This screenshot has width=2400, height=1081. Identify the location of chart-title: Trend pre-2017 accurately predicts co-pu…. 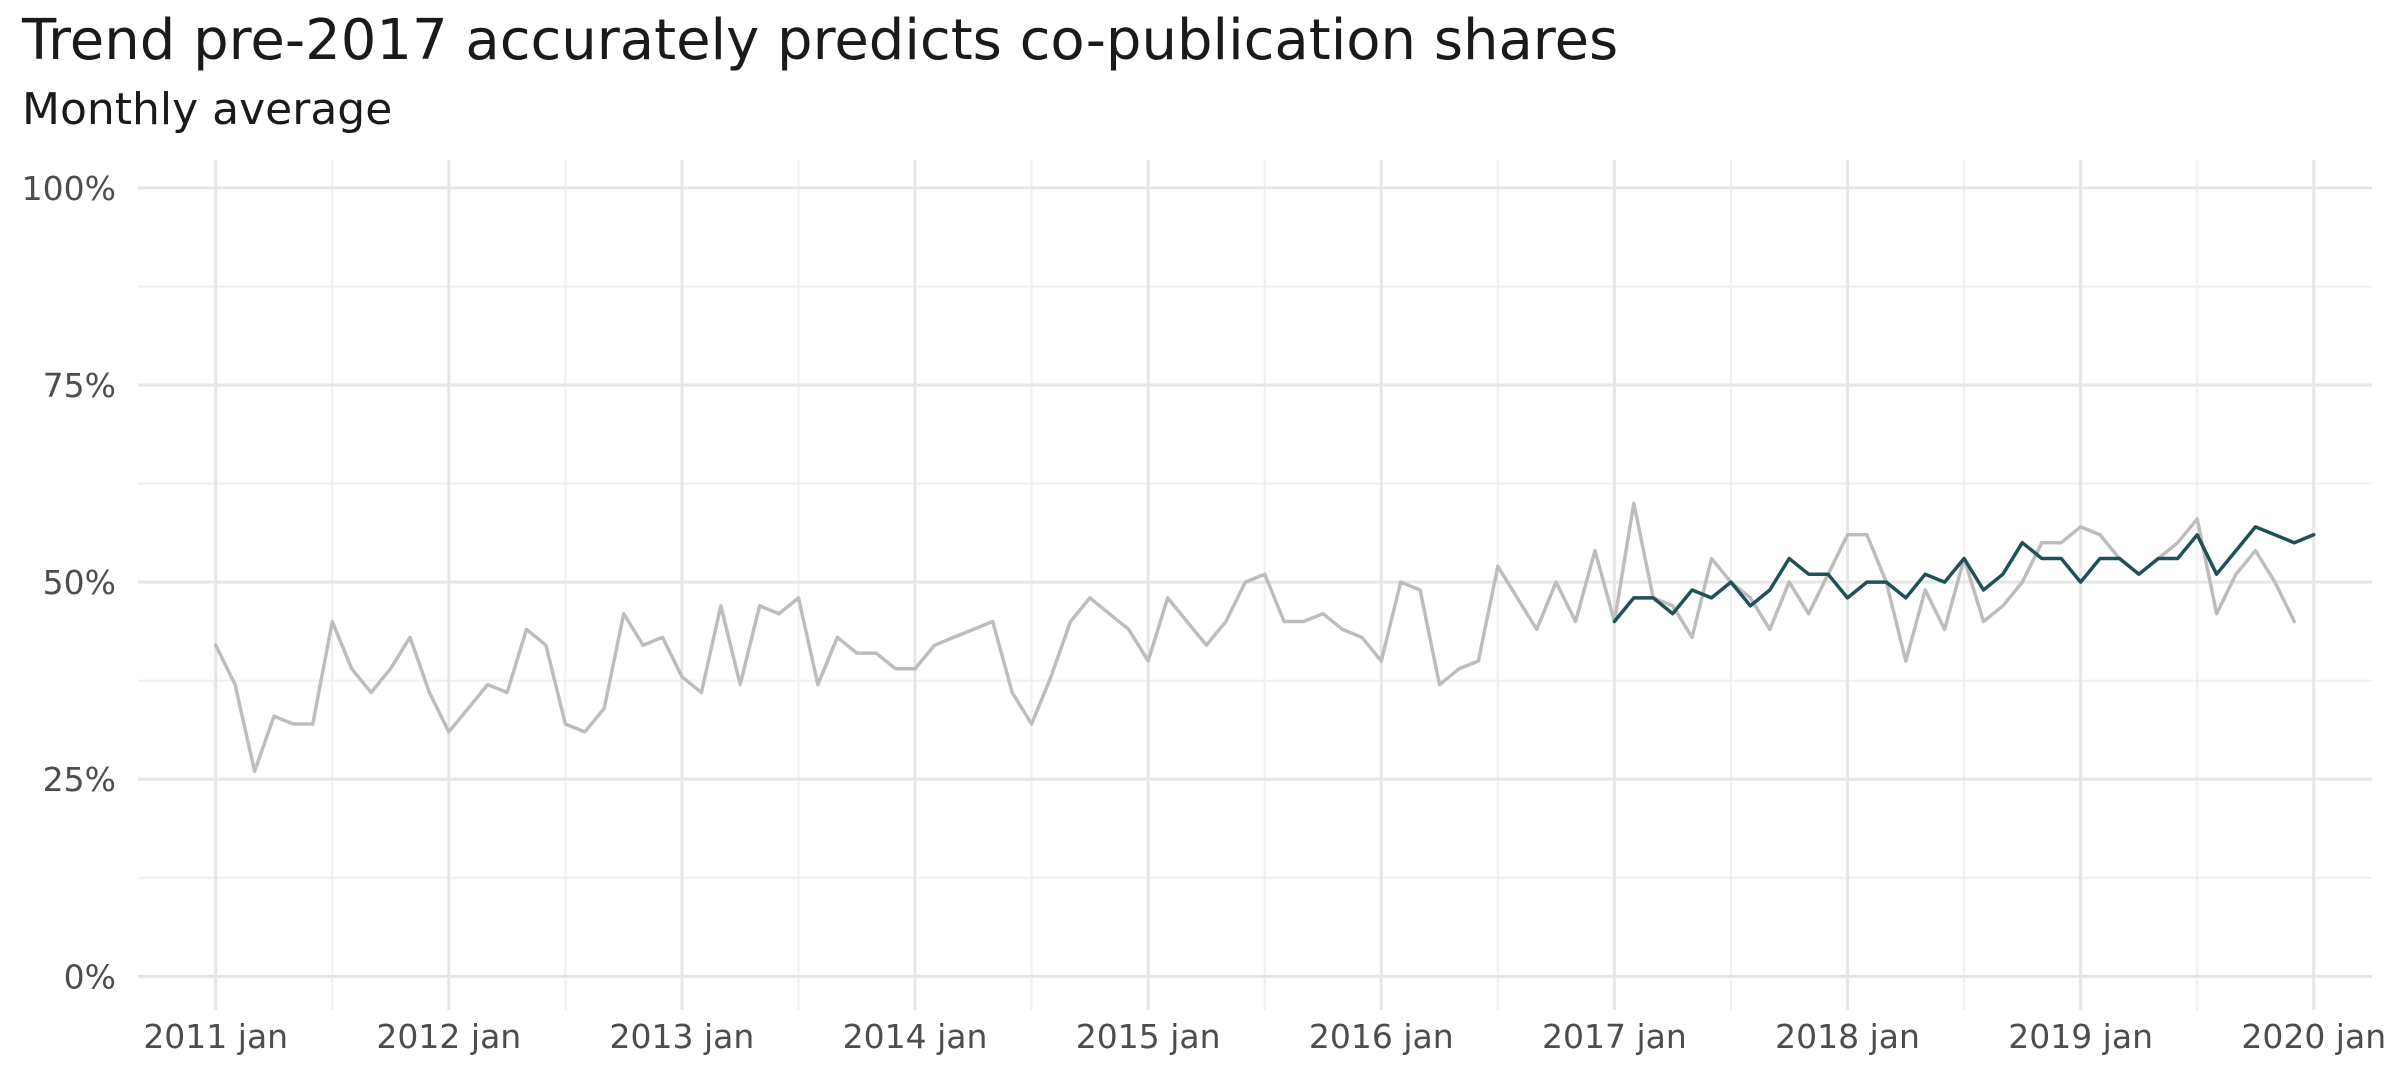
(820, 40).